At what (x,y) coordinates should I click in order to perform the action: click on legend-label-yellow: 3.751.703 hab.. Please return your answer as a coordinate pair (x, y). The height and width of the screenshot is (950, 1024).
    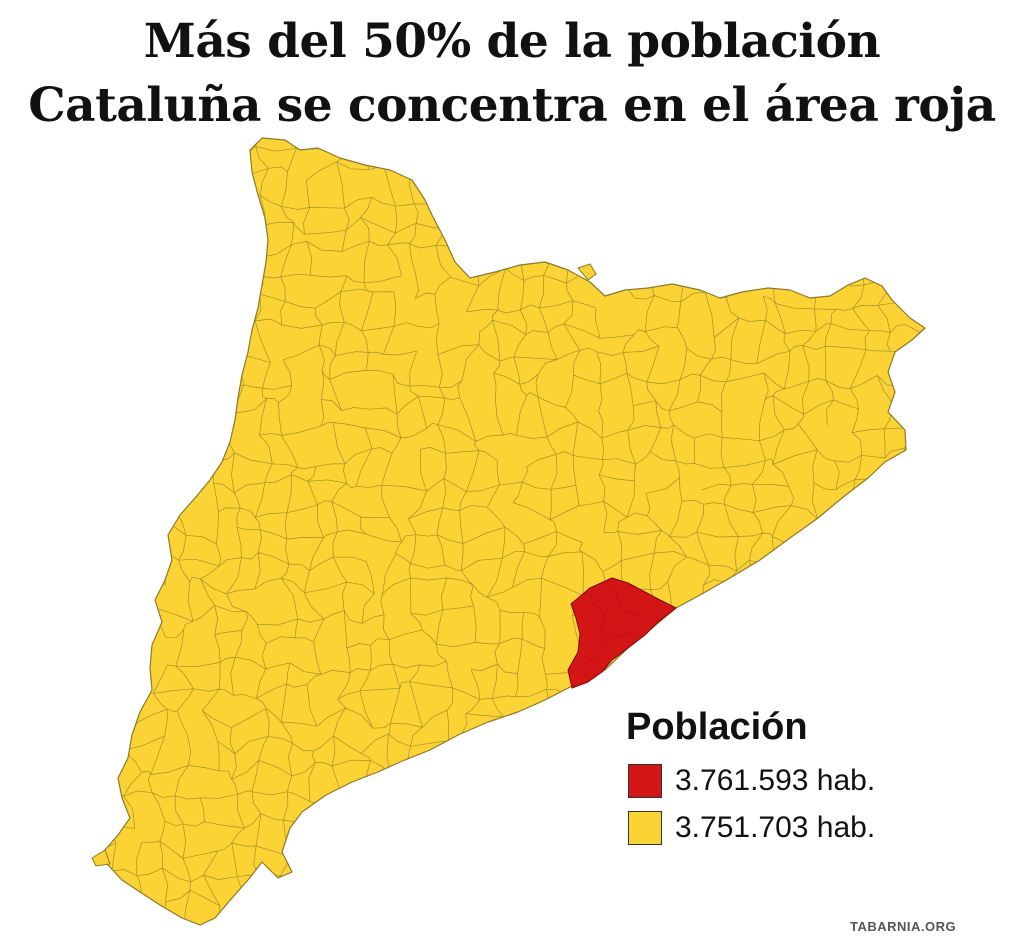
    Looking at the image, I should click on (775, 827).